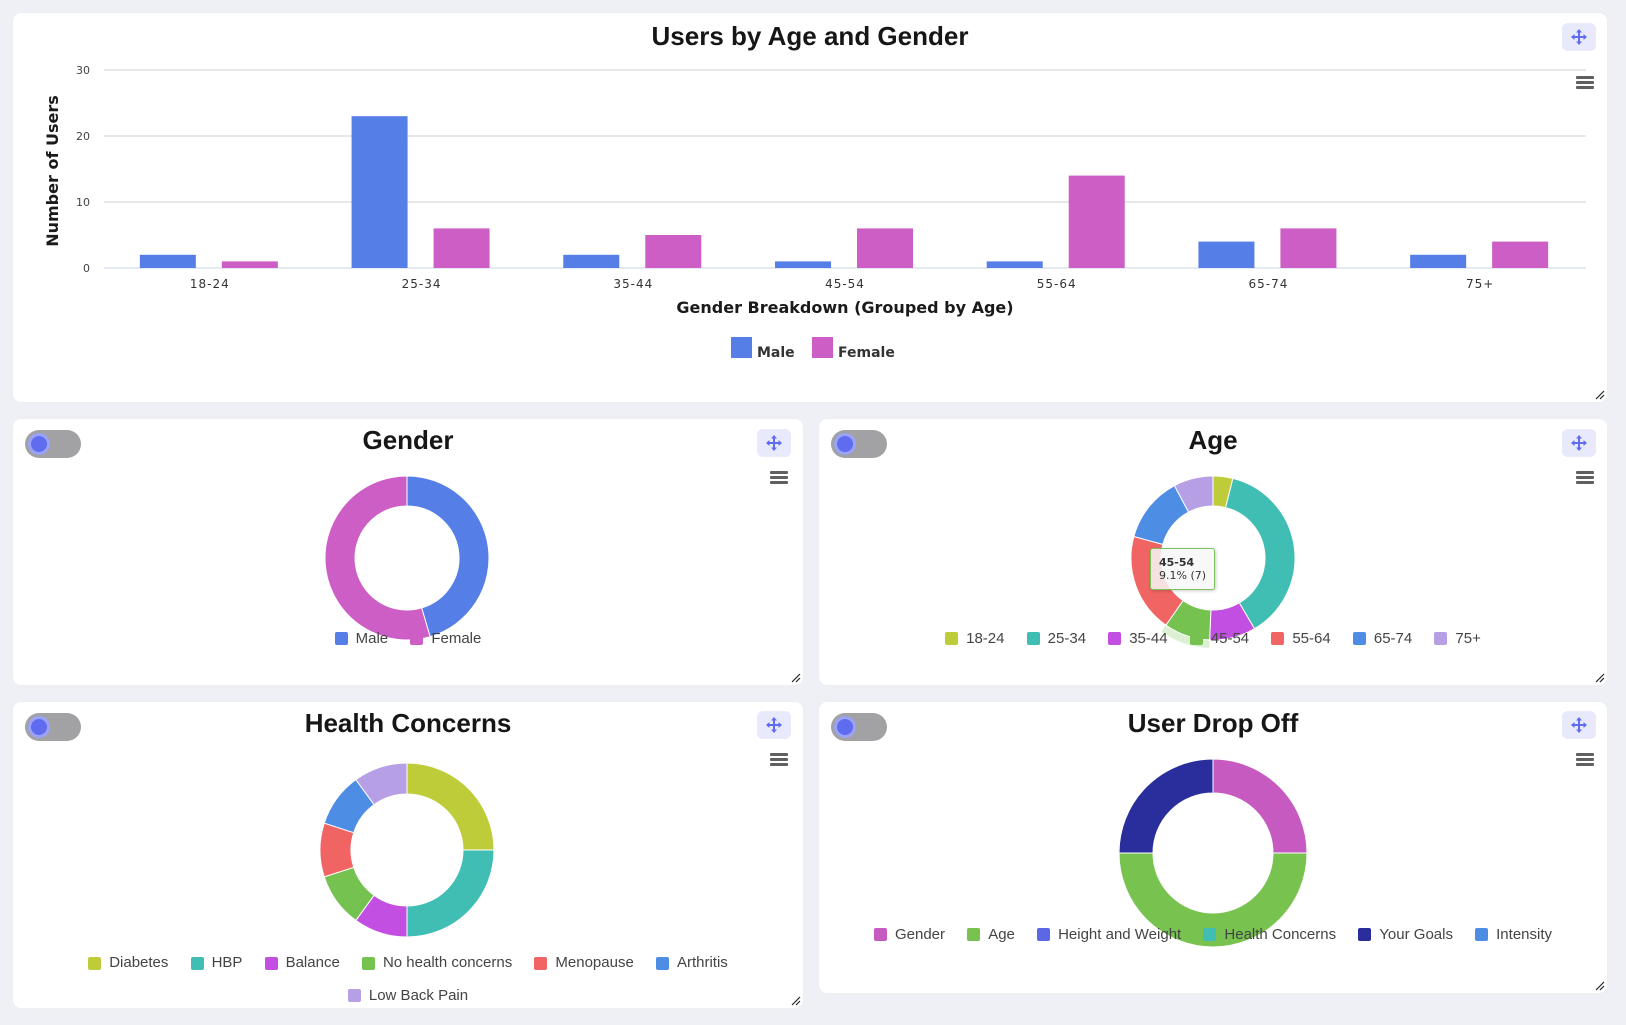 This screenshot has height=1025, width=1626. I want to click on bar-male-75+, so click(1438, 261).